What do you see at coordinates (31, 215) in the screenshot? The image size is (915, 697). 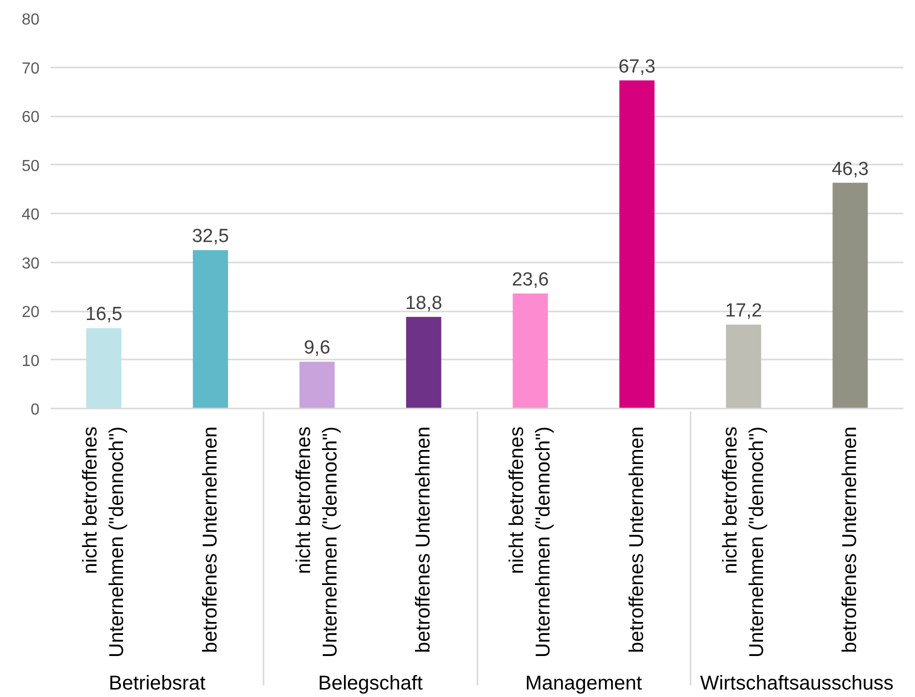 I see `y-tick-label: 40` at bounding box center [31, 215].